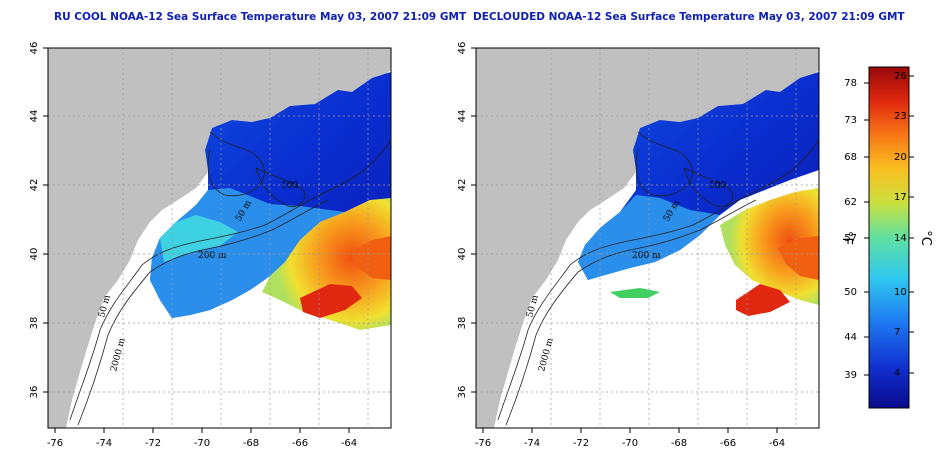 The height and width of the screenshot is (475, 950). What do you see at coordinates (897, 373) in the screenshot?
I see `celsius-tick-label: 4` at bounding box center [897, 373].